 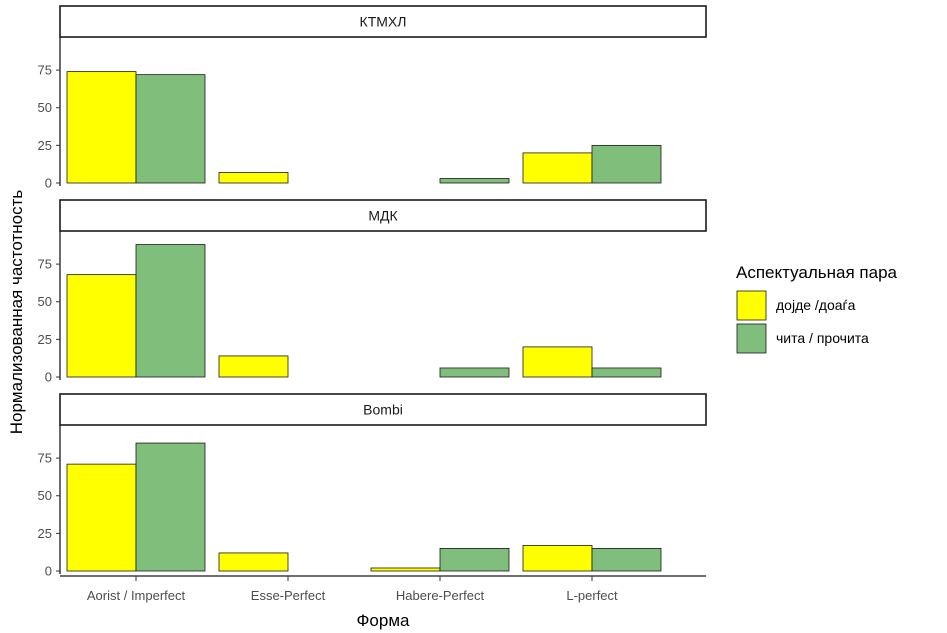 I want to click on x-axis-title: Форма, so click(x=384, y=620).